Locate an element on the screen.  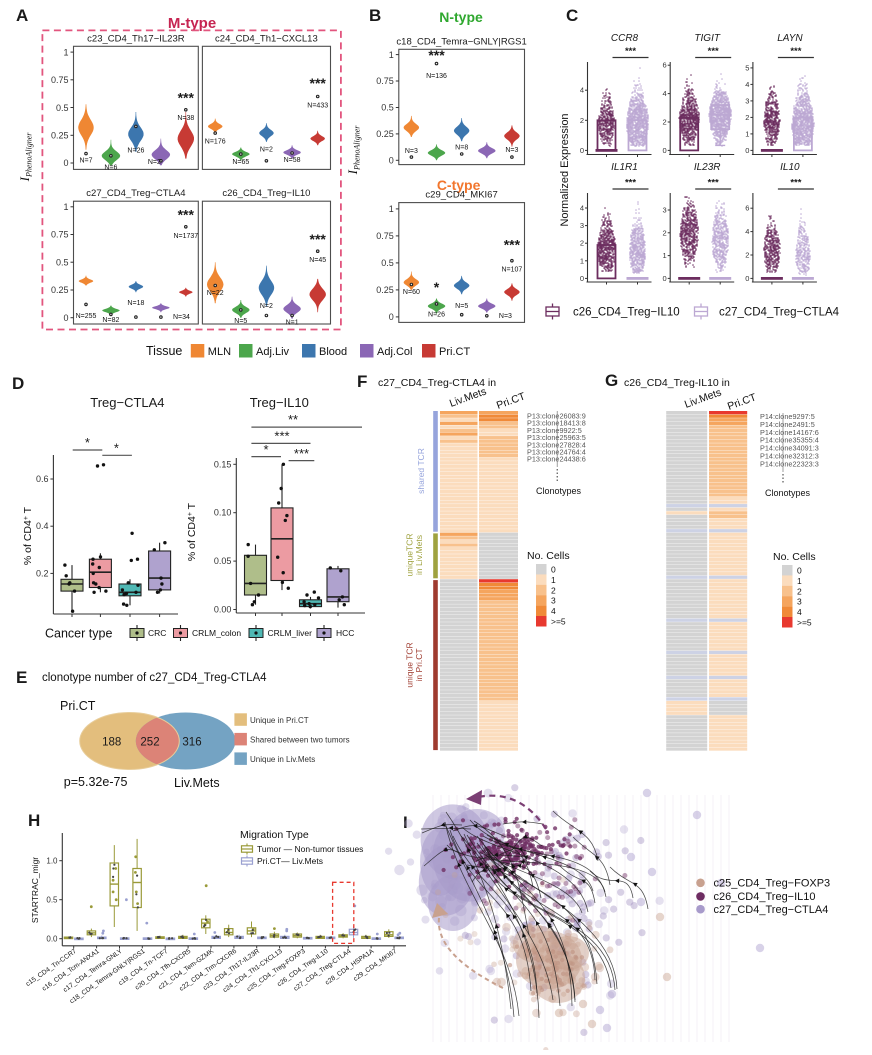
svg-text: Migration Type is located at coordinates (274, 835).